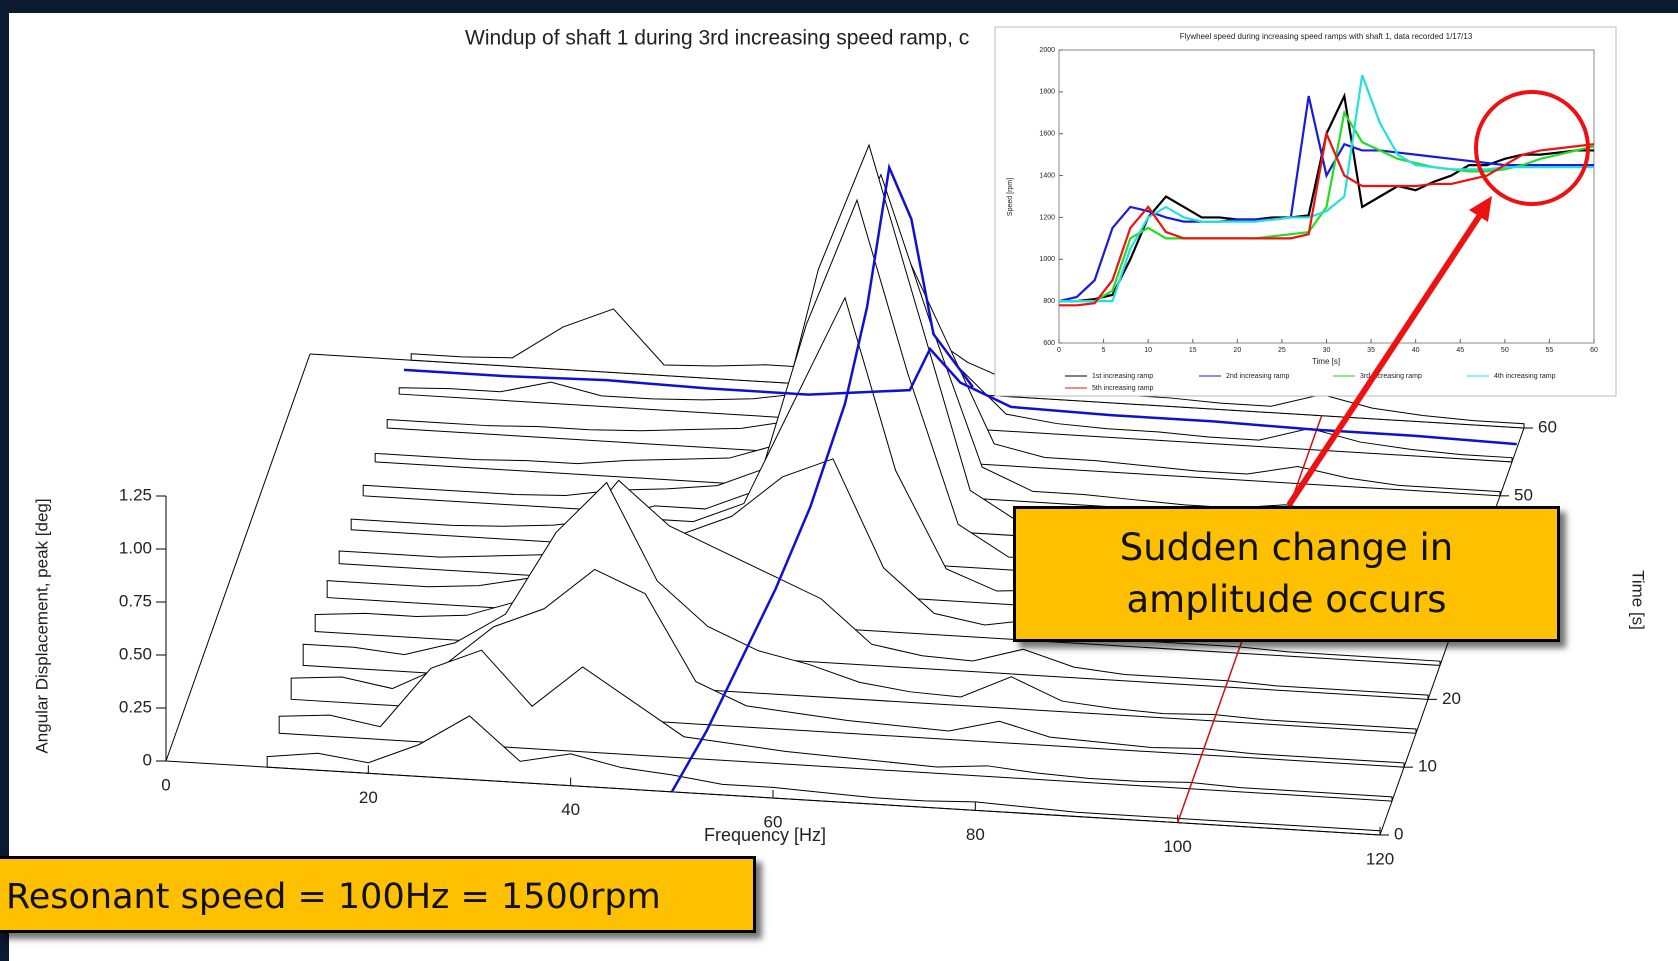 The width and height of the screenshot is (1678, 961). I want to click on z-tick-label: 0.50, so click(135, 653).